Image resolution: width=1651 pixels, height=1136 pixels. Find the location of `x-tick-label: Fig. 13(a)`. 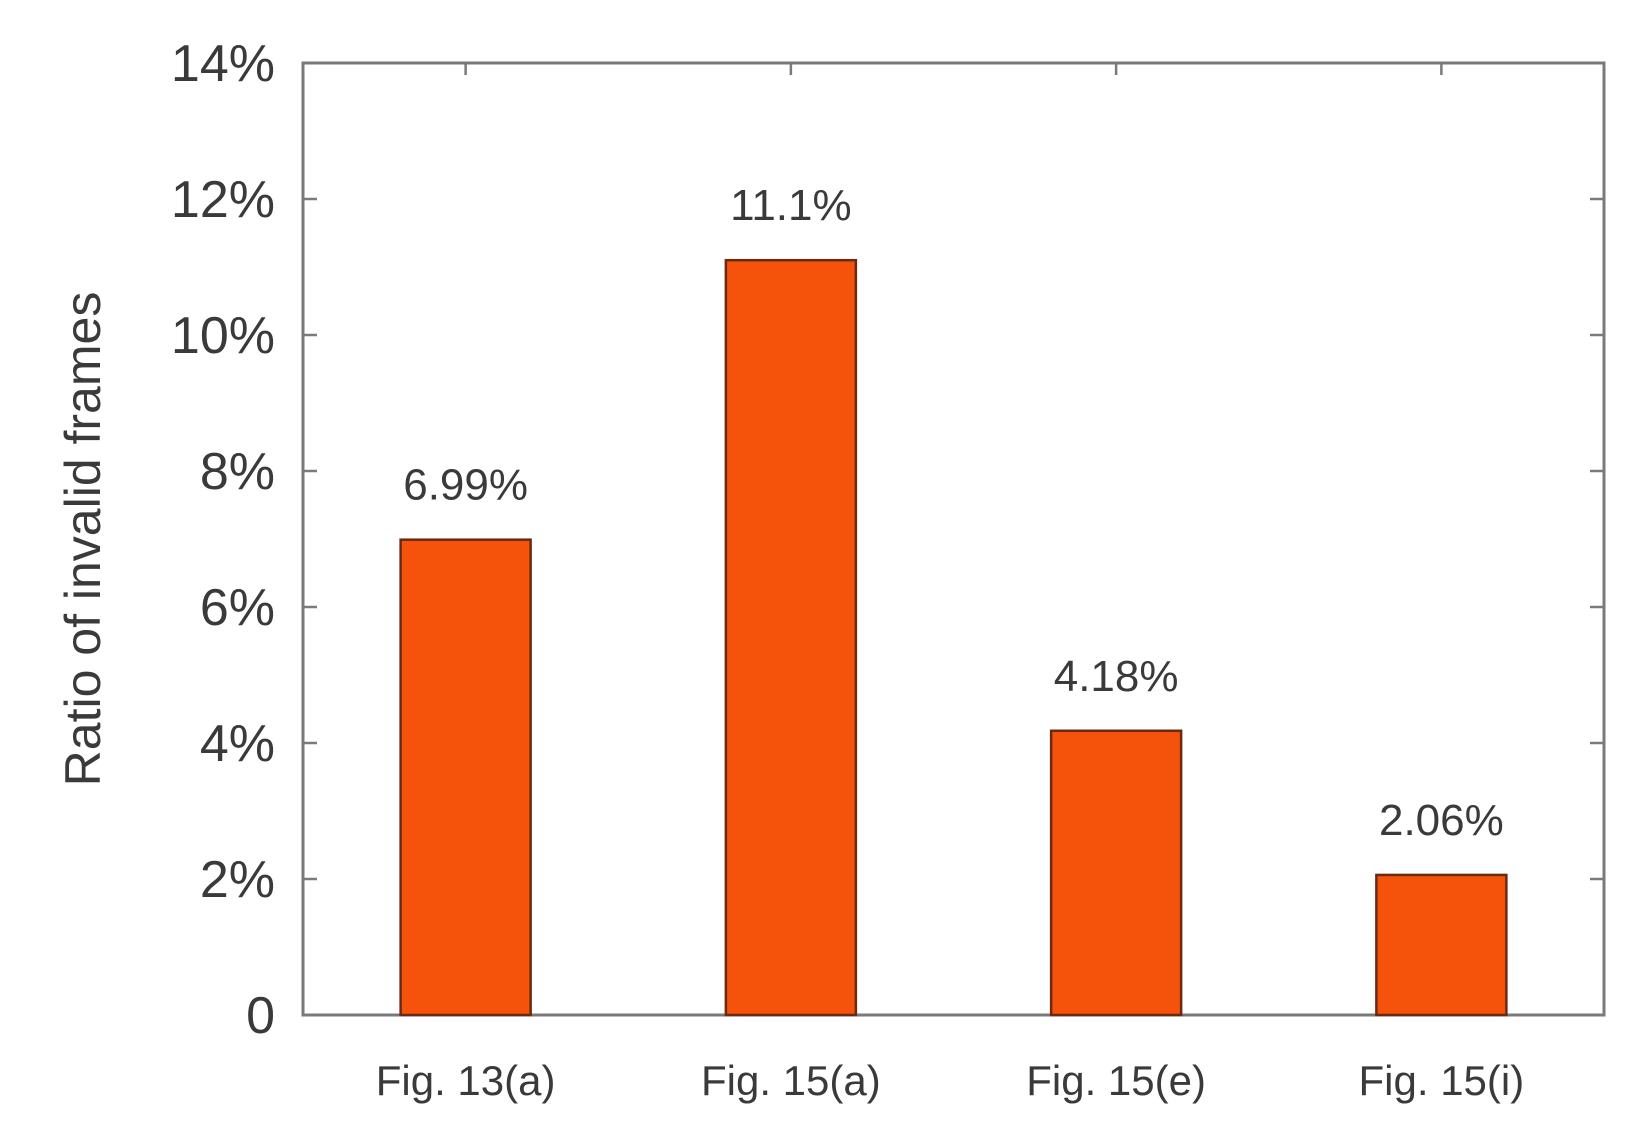

x-tick-label: Fig. 13(a) is located at coordinates (466, 1080).